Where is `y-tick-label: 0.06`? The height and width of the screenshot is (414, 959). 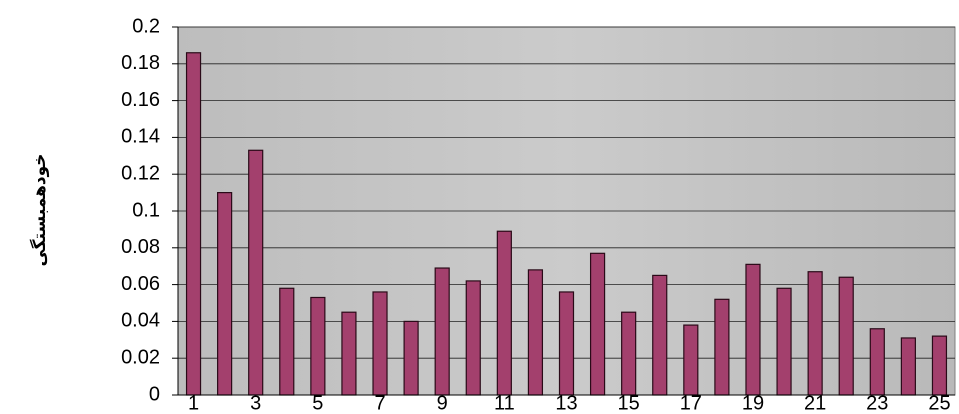
y-tick-label: 0.06 is located at coordinates (140, 284).